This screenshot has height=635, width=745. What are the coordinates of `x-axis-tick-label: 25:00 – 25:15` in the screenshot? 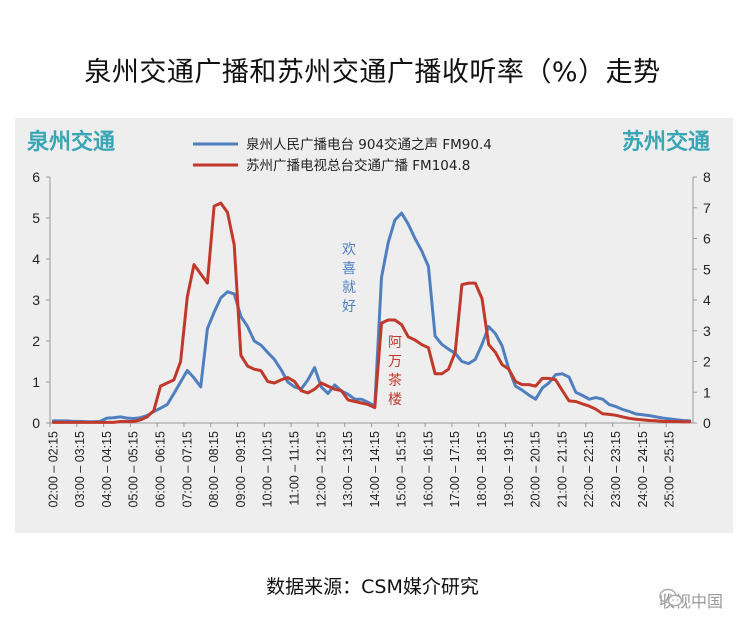 It's located at (670, 469).